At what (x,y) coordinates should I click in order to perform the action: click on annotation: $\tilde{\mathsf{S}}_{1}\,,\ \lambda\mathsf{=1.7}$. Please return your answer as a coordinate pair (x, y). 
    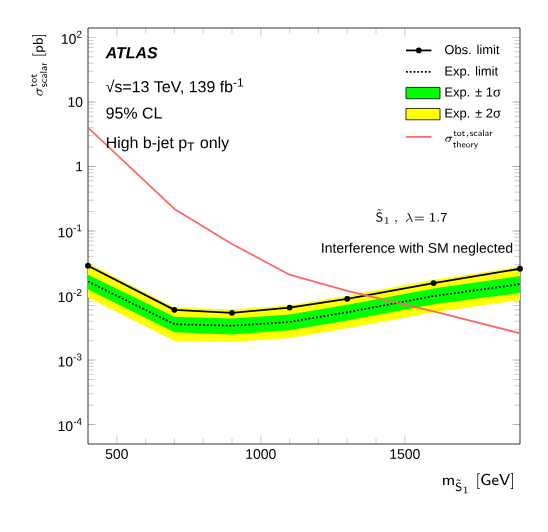
    Looking at the image, I should click on (411, 216).